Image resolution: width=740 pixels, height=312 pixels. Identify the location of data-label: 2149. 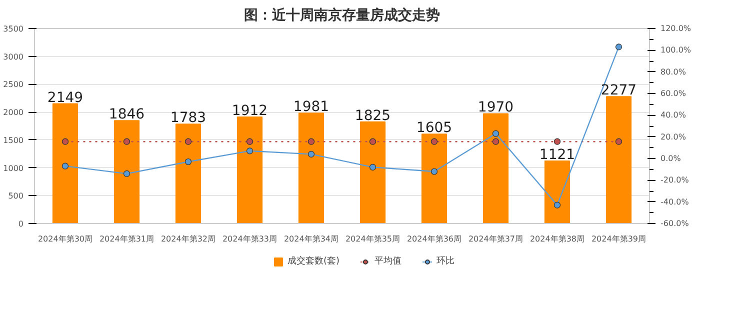
(65, 98).